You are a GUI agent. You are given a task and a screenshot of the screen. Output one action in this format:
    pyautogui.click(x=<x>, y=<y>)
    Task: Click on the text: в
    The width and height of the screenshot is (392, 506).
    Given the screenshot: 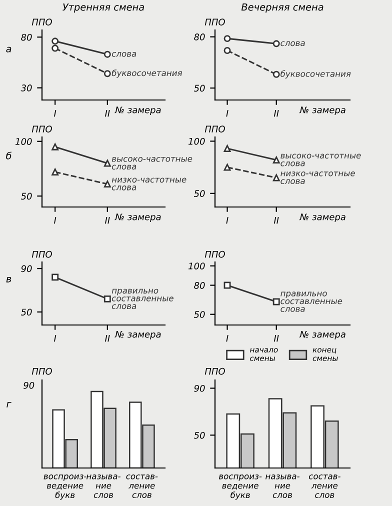 What is the action you would take?
    pyautogui.click(x=9, y=279)
    